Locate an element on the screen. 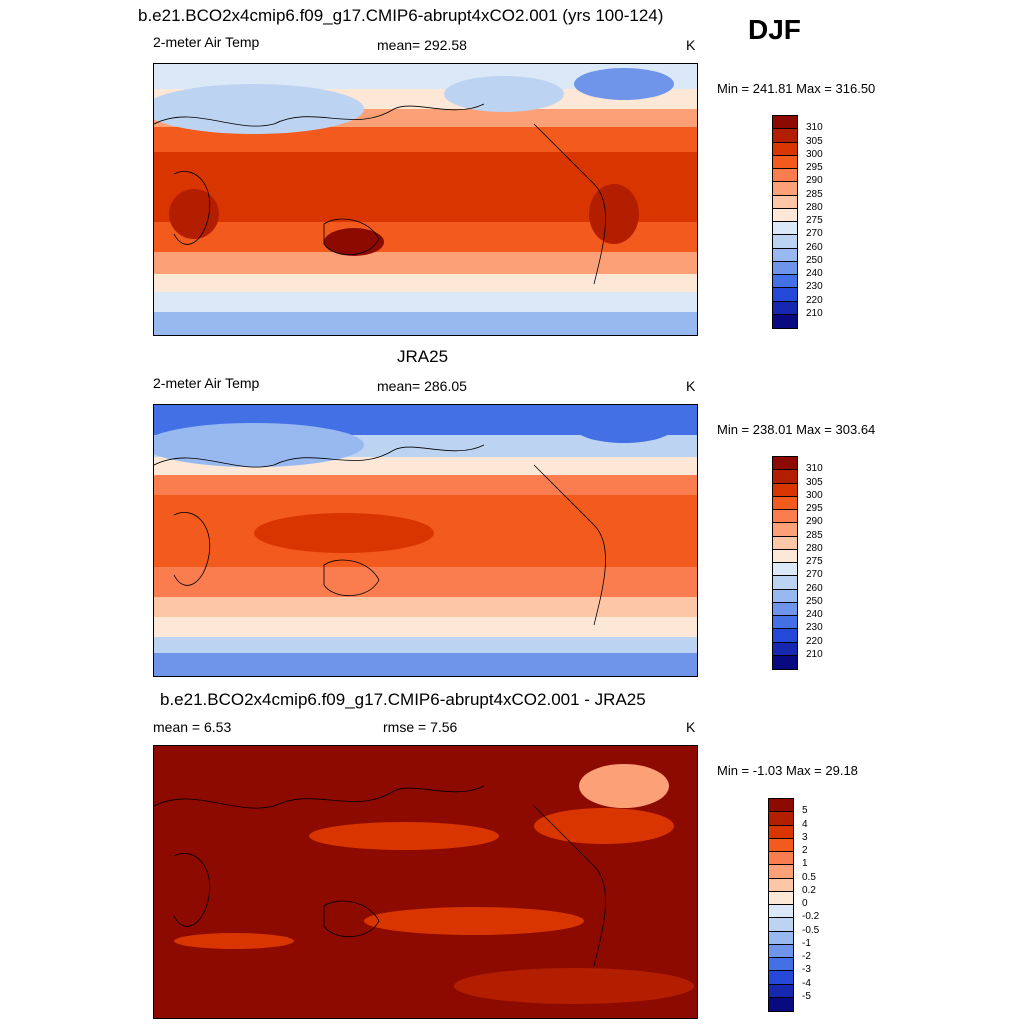 This screenshot has height=1024, width=1024. panel1-coastline-north is located at coordinates (319, 115).